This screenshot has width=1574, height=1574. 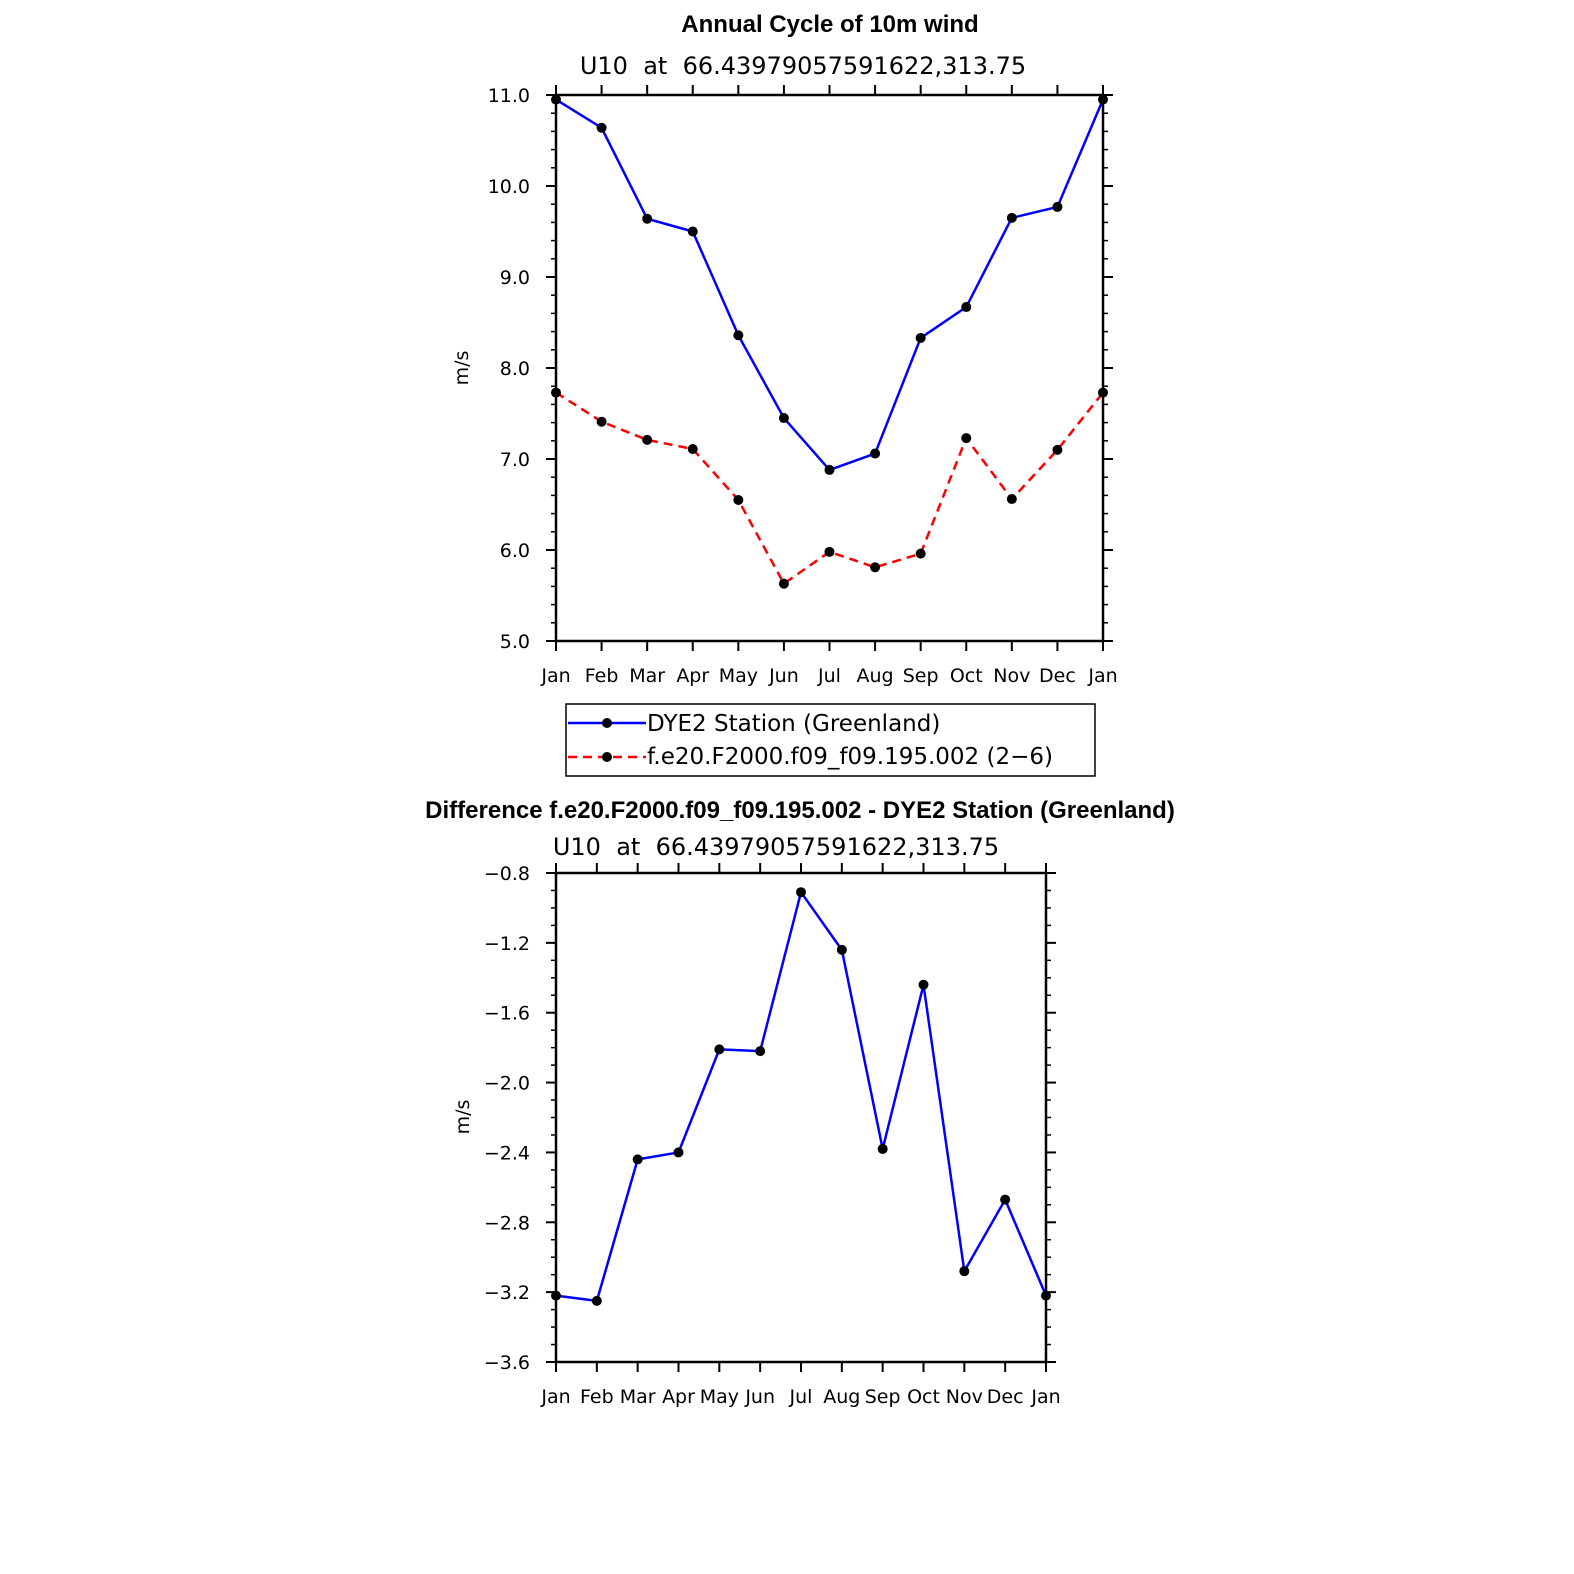 What do you see at coordinates (515, 369) in the screenshot?
I see `y-tick-label: 8.0` at bounding box center [515, 369].